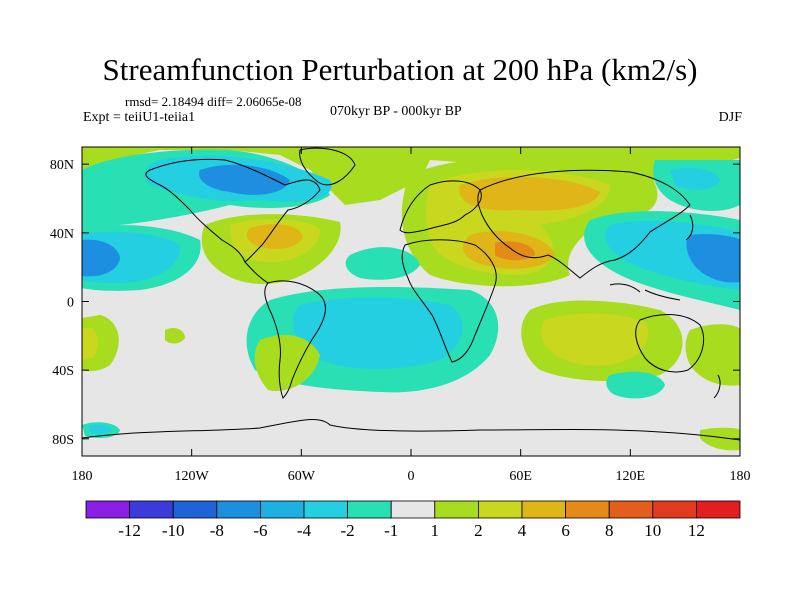  I want to click on y-tick-label: 0, so click(70, 303).